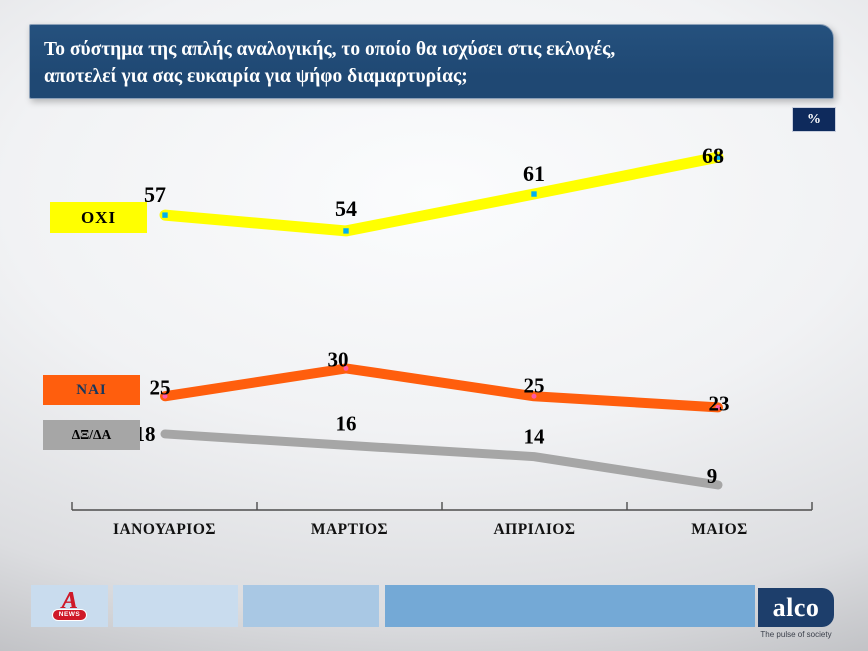 This screenshot has width=868, height=651. I want to click on alpha-letter-icon: A, so click(69, 600).